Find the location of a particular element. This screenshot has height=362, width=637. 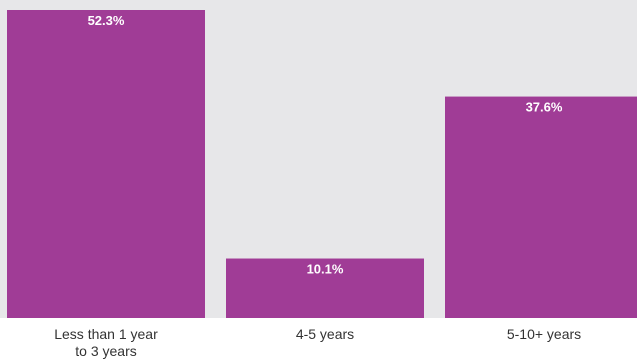

category-label-2: 5-10+ years is located at coordinates (544, 334).